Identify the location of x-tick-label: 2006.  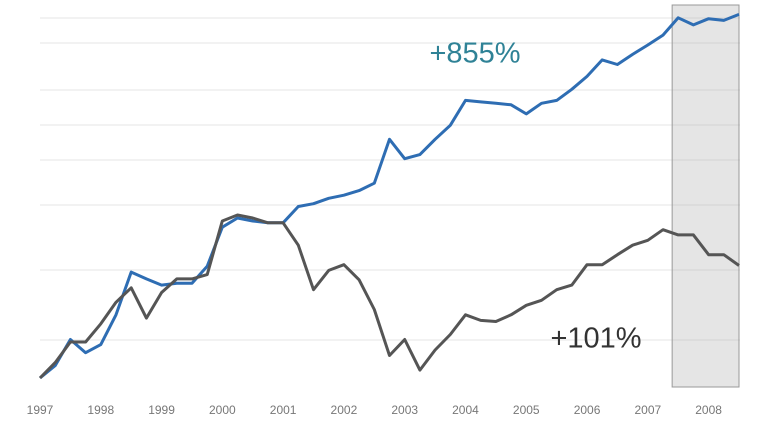
(587, 410).